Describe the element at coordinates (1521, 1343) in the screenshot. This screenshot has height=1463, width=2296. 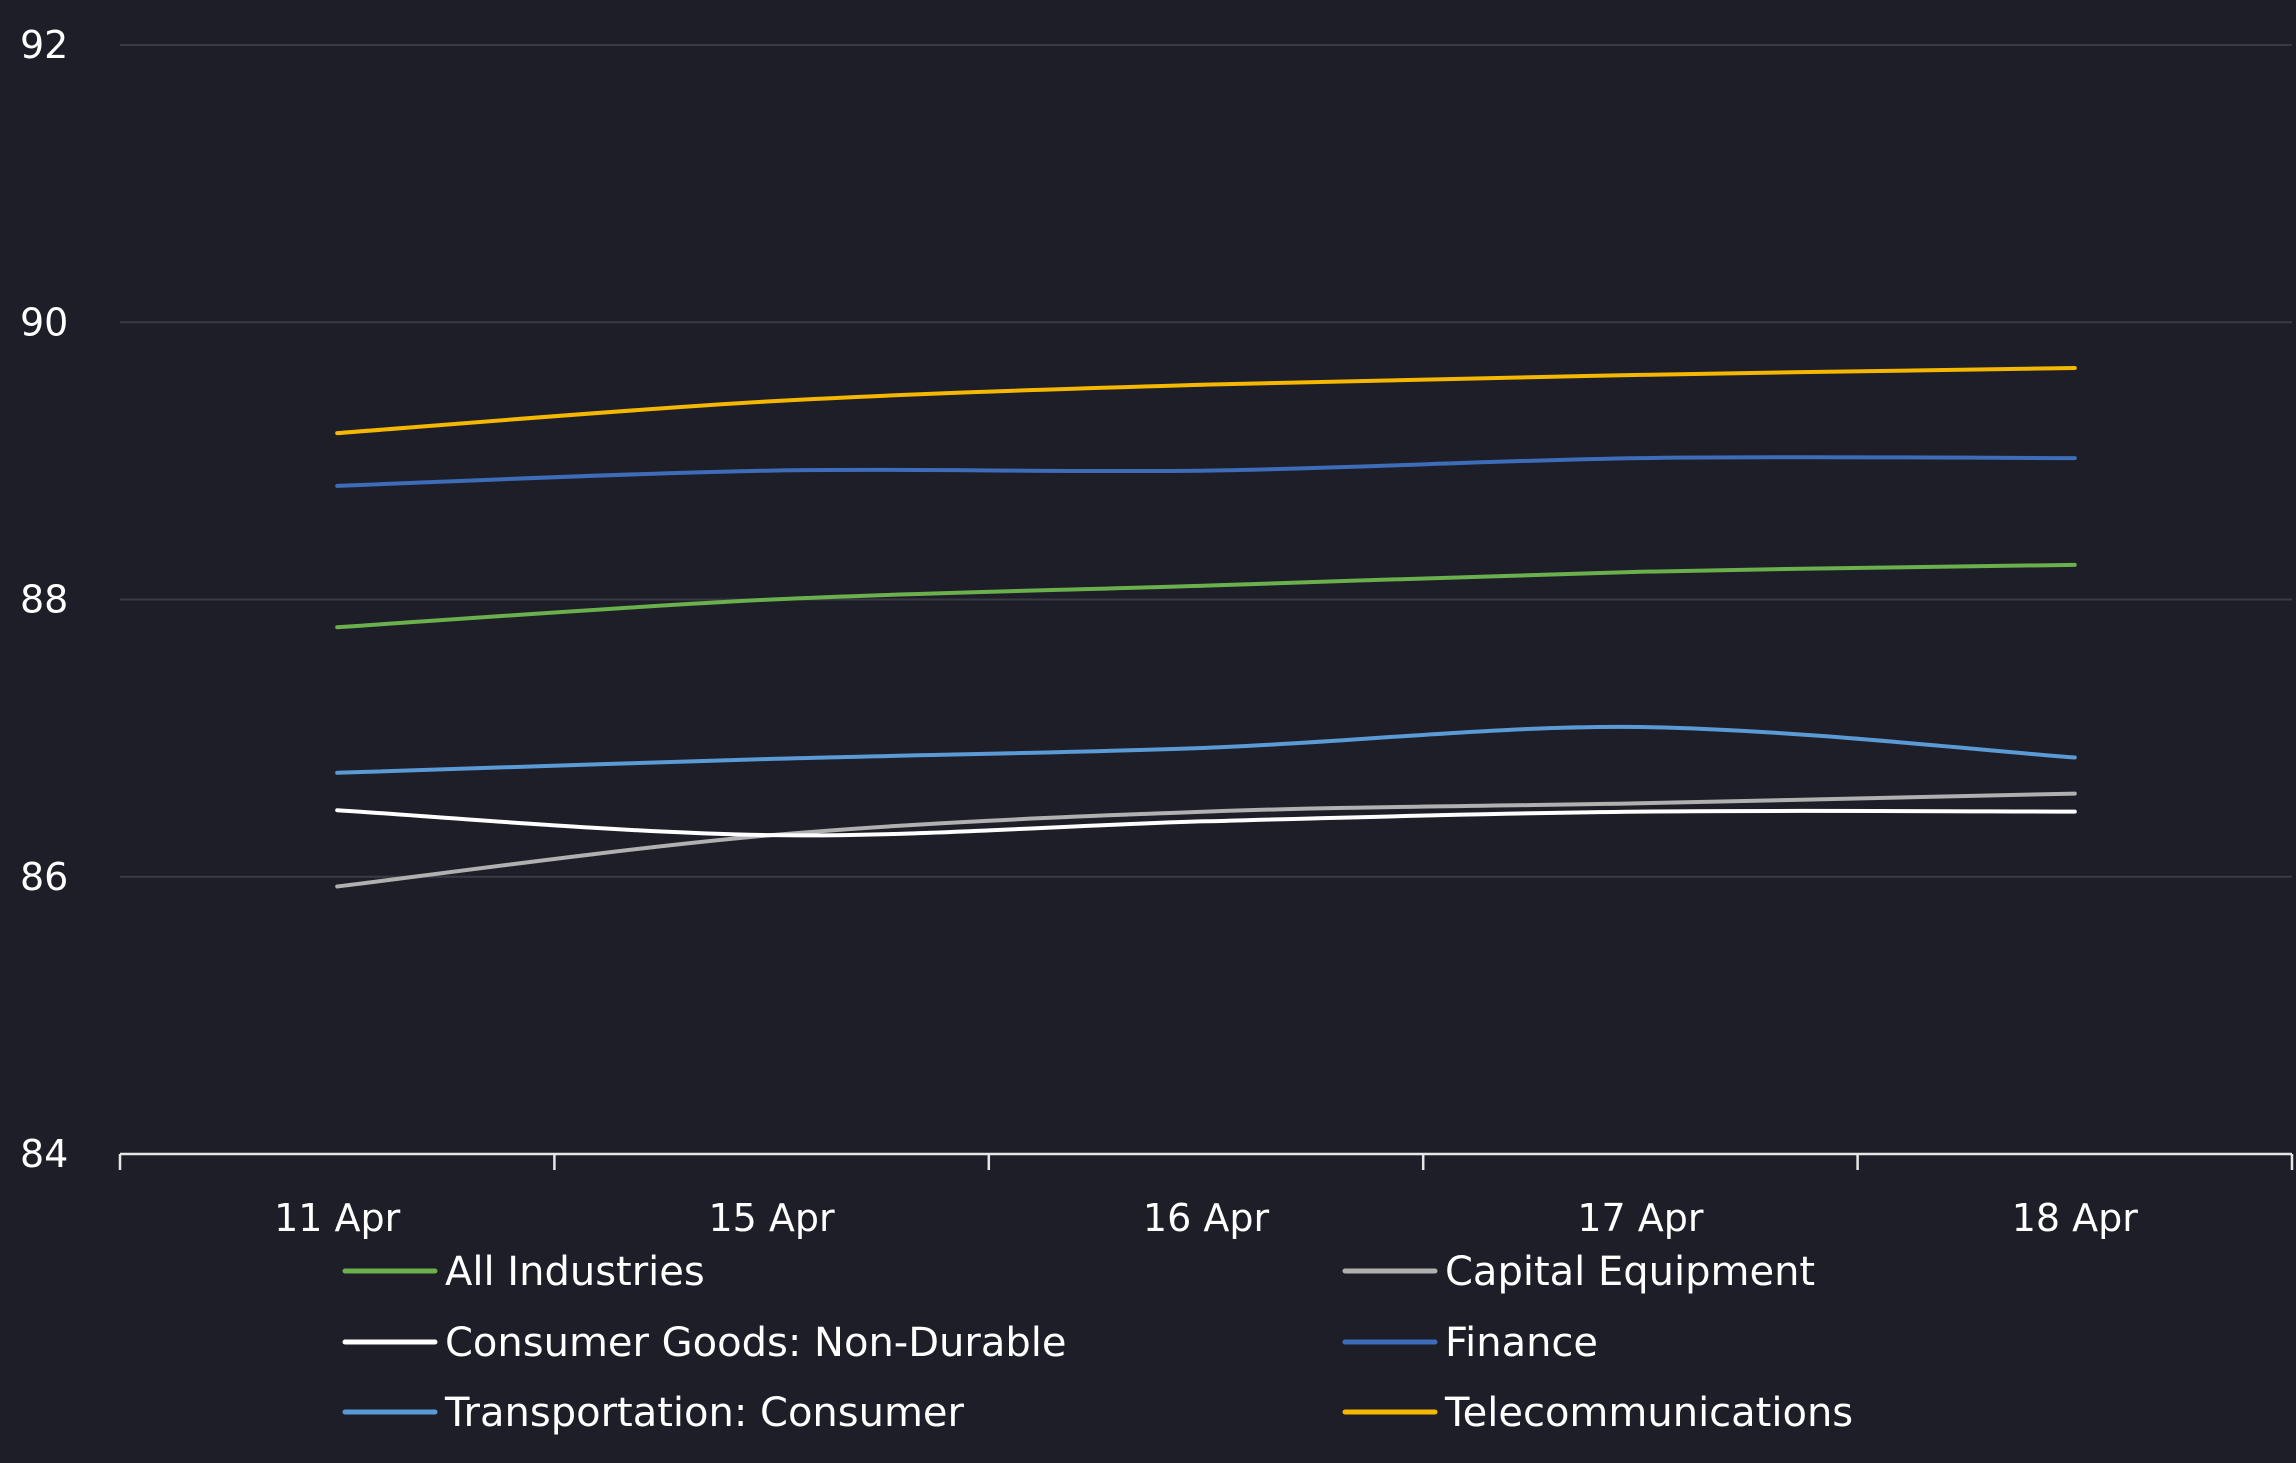
I see `legend-label: Finance` at that location.